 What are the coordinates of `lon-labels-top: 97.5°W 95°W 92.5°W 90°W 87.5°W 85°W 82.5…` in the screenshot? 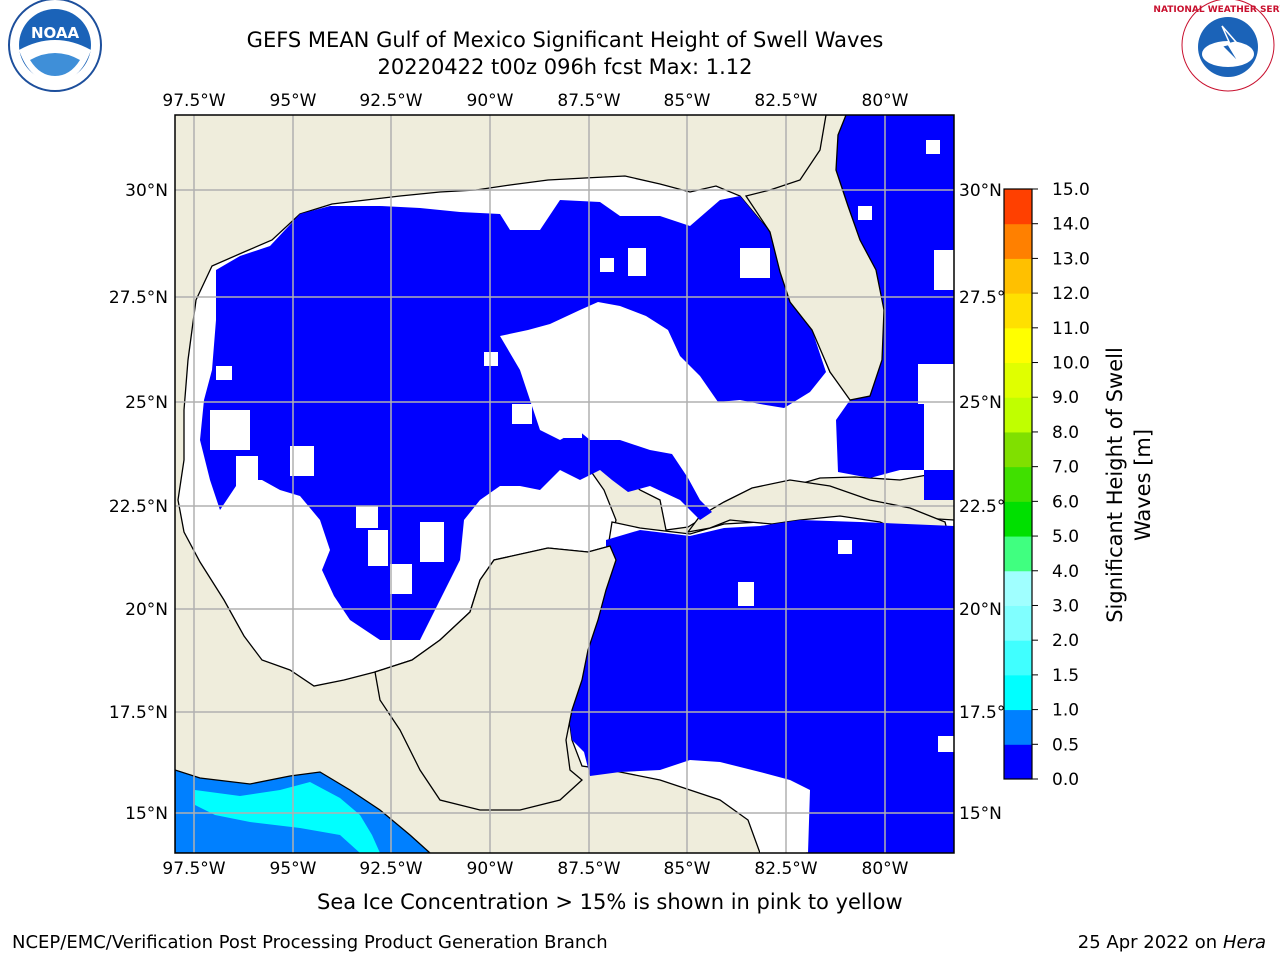 It's located at (535, 101).